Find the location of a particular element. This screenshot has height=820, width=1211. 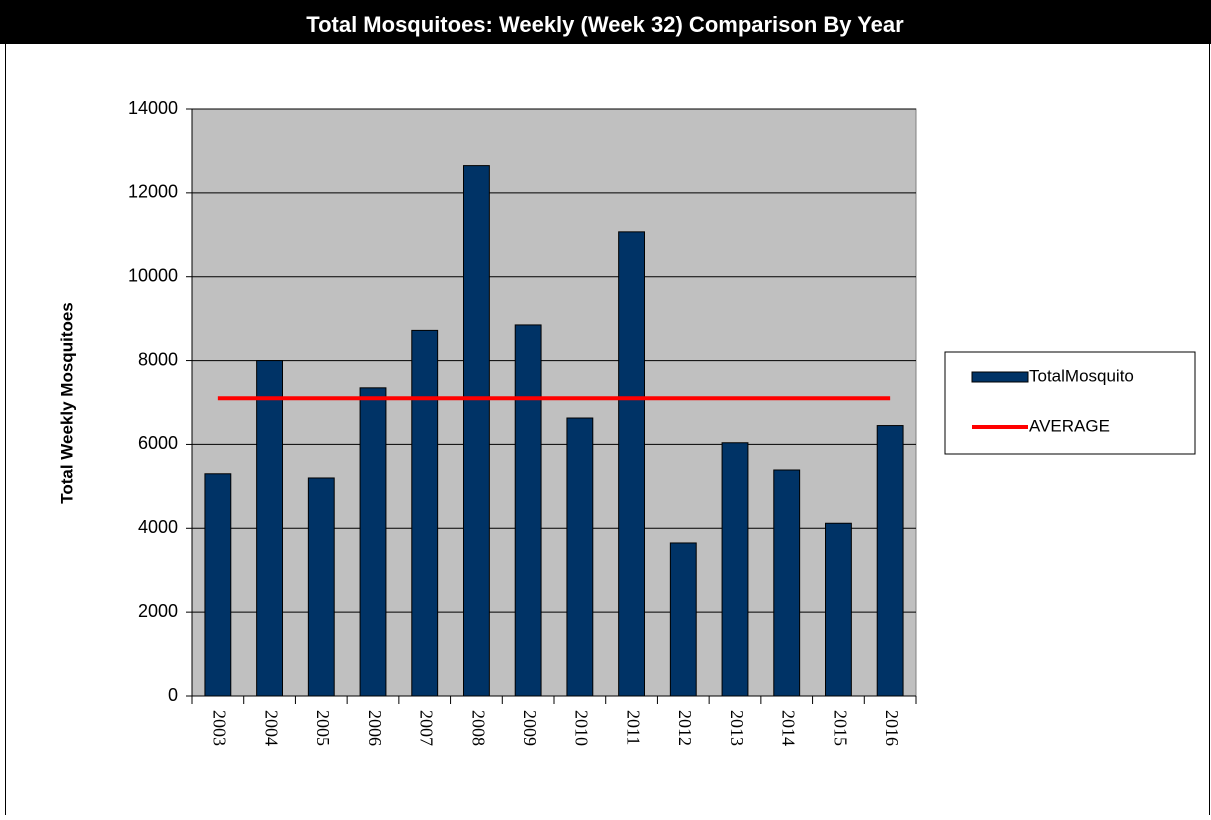

x-tick-label: 2015 is located at coordinates (840, 728).